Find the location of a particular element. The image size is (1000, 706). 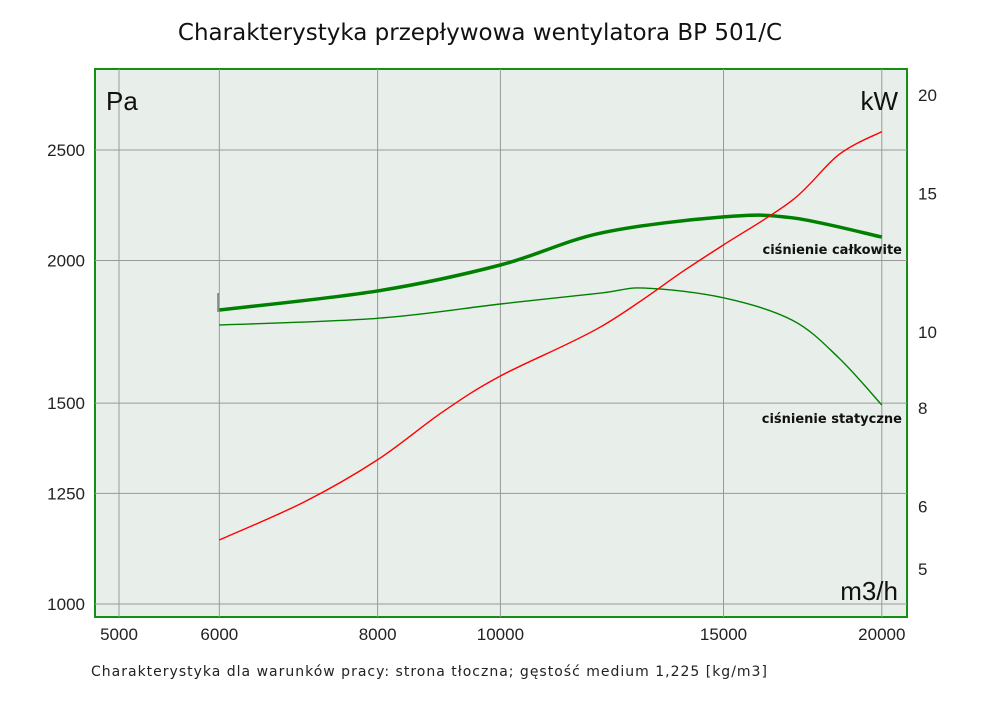

x-tick-label: 15000 is located at coordinates (723, 634).